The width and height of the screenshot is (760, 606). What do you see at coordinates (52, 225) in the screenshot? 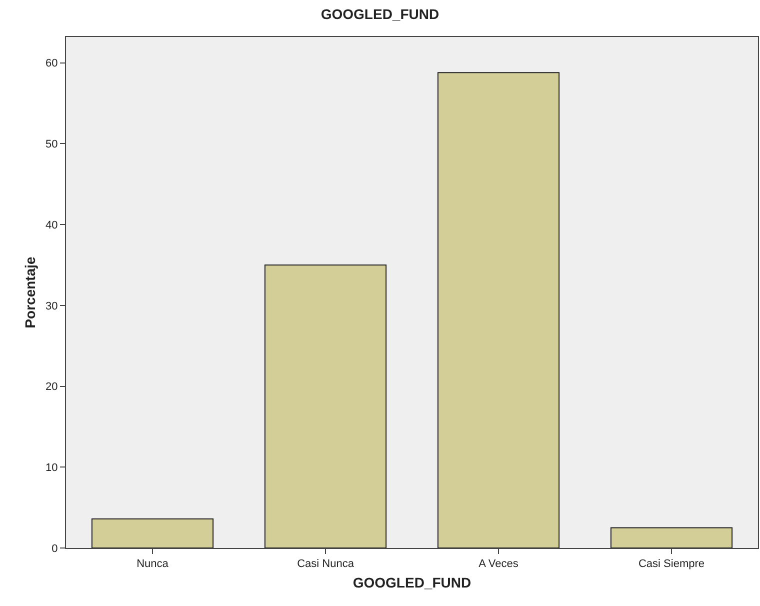
I see `y-tick-label: 40` at bounding box center [52, 225].